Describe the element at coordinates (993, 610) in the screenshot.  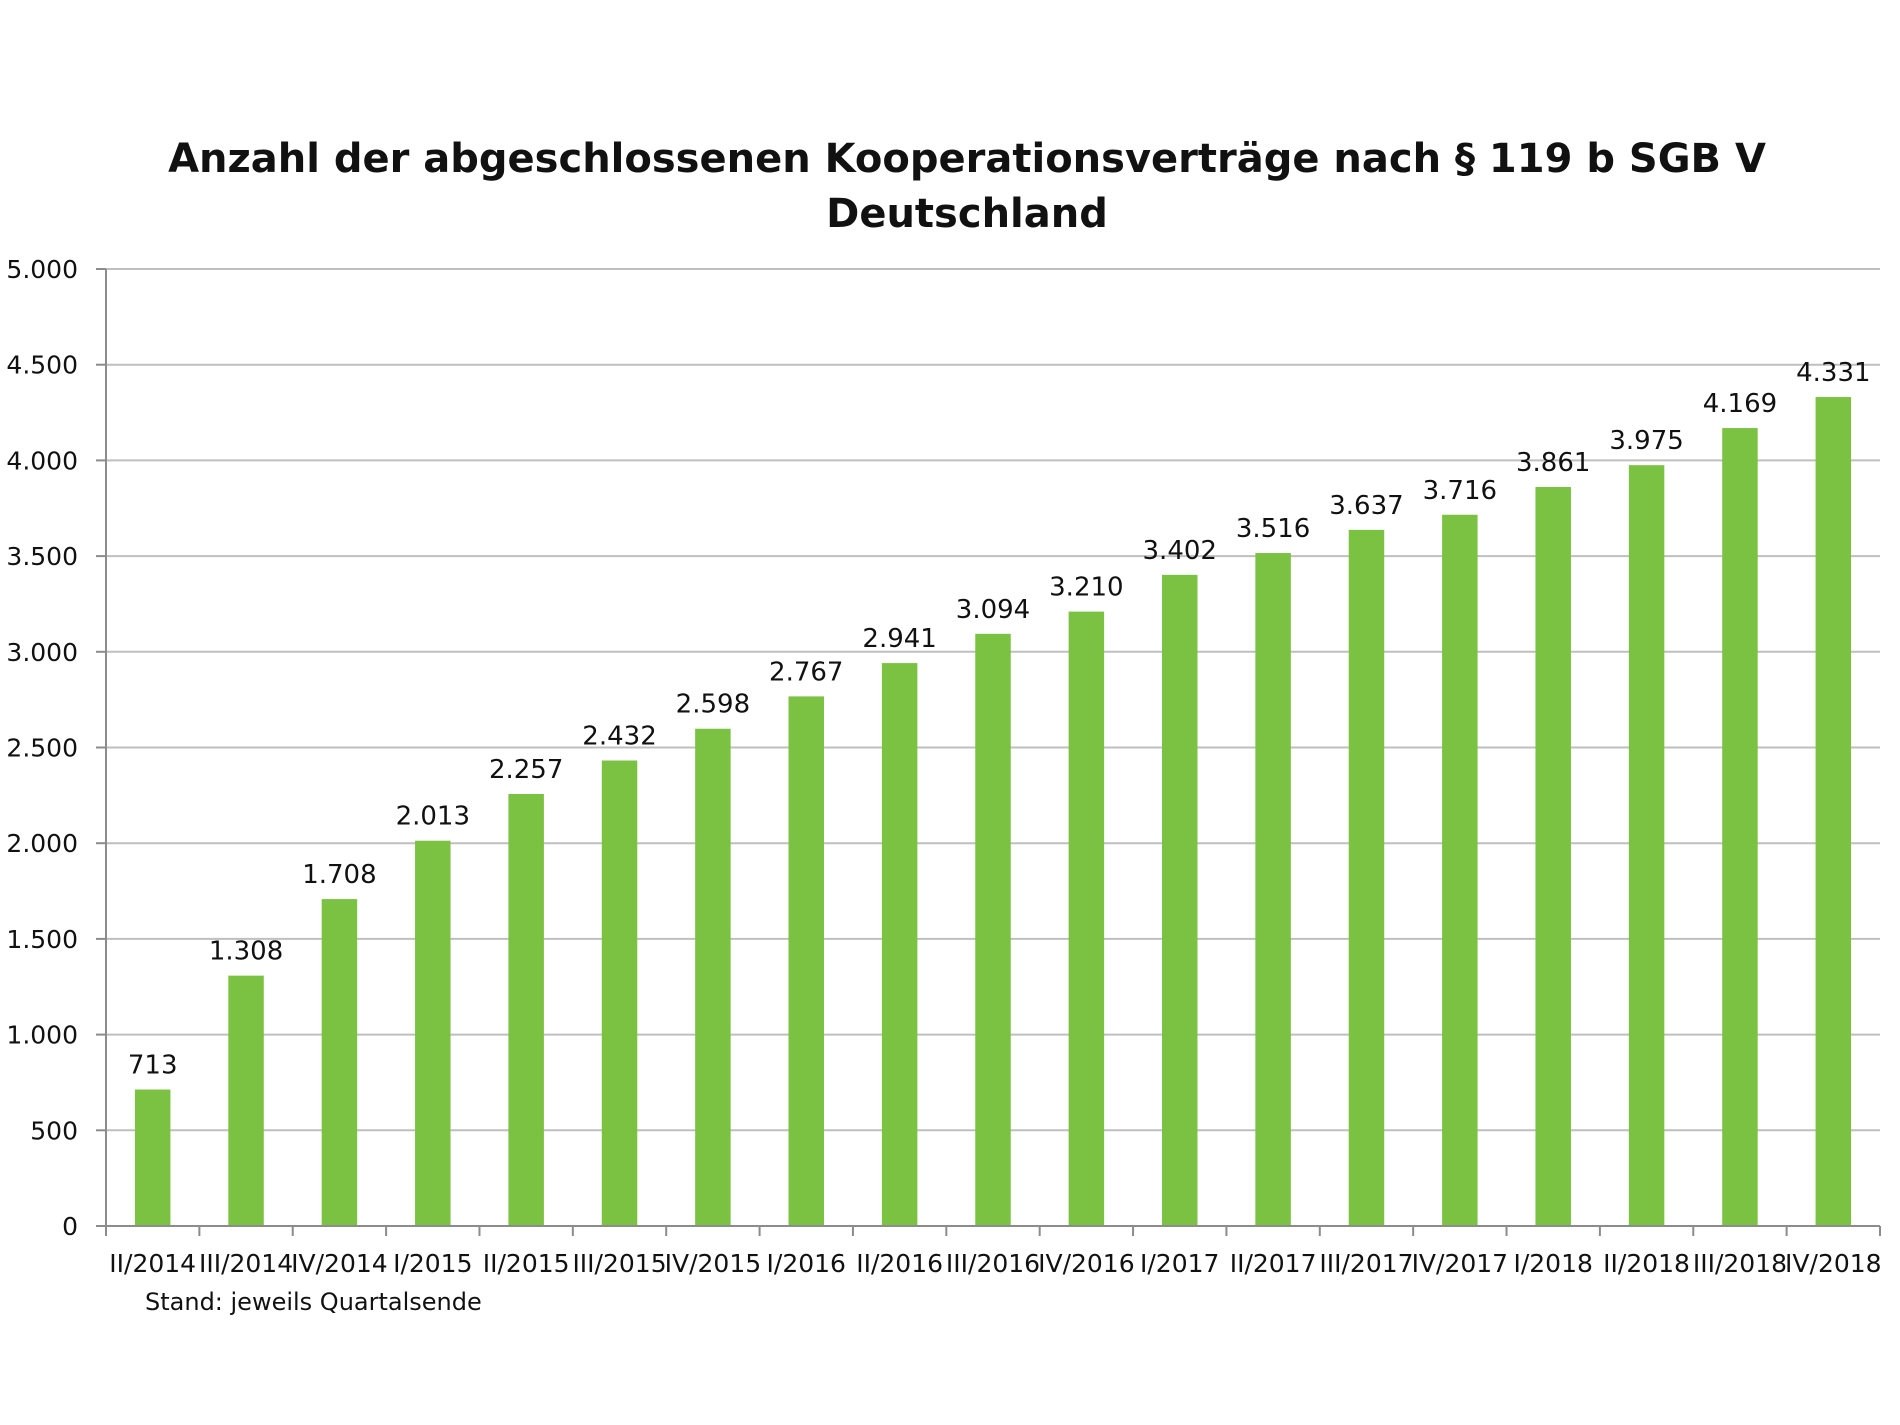
I see `data-label-9: 3.094` at that location.